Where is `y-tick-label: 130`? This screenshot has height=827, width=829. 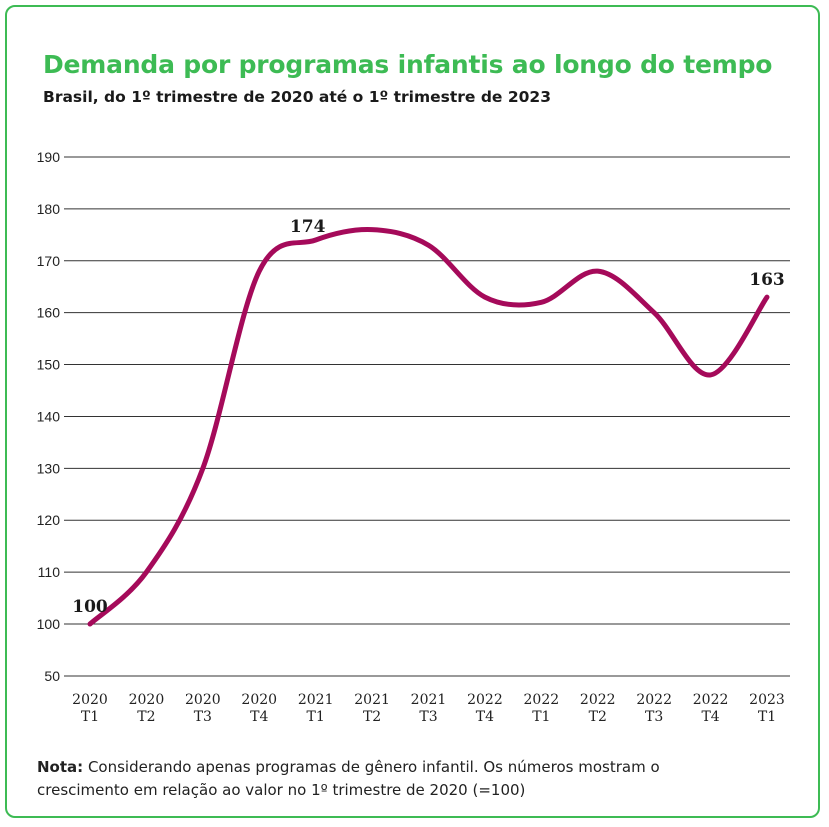
y-tick-label: 130 is located at coordinates (49, 468).